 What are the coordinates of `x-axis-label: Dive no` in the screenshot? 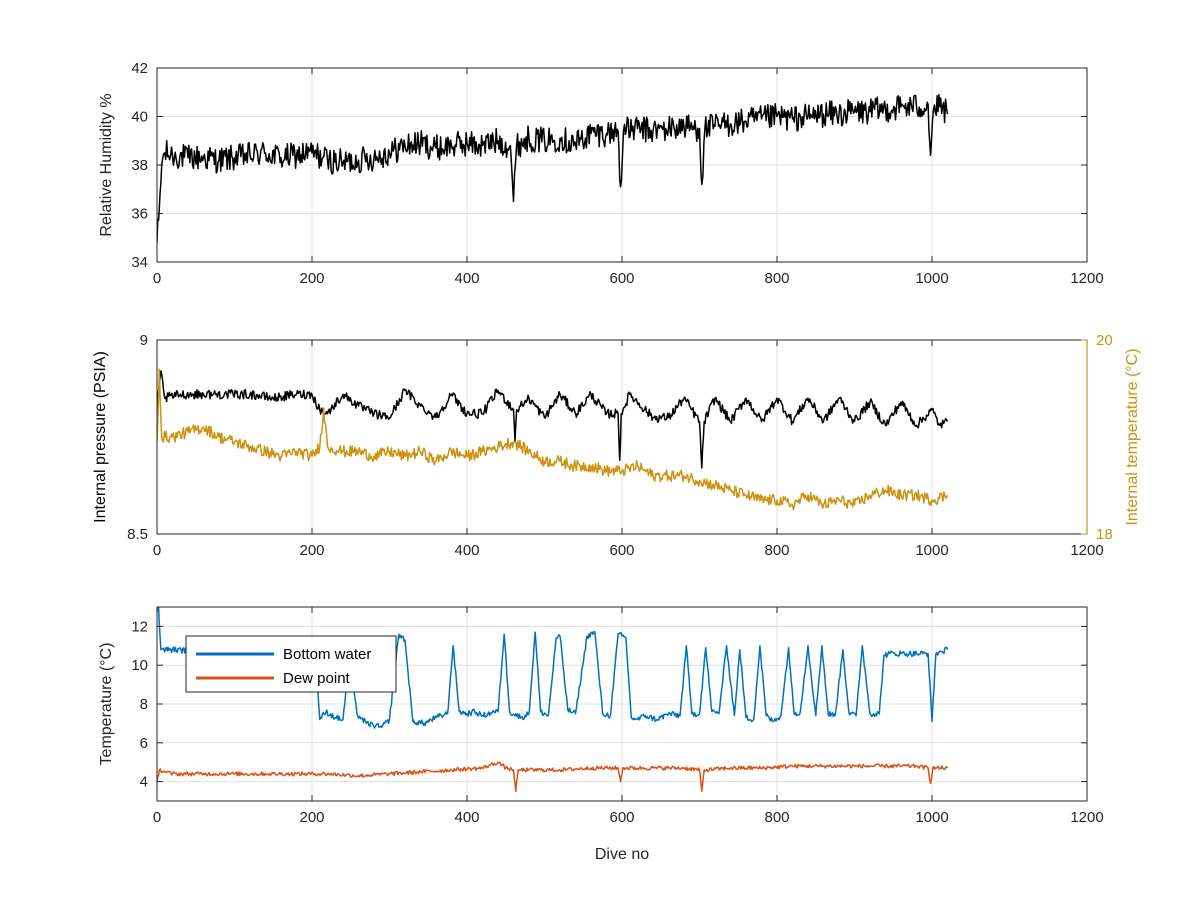 It's located at (622, 854).